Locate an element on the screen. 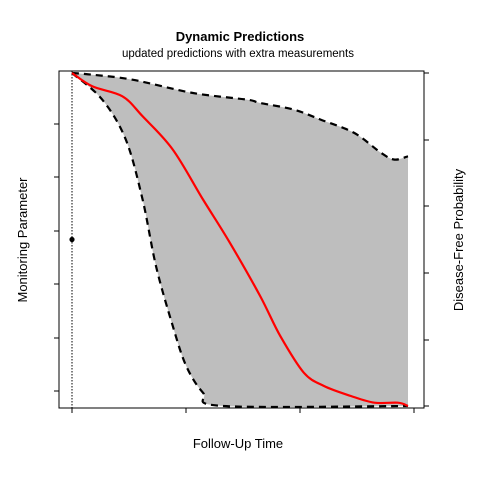  x-axis-label: Follow-Up Time is located at coordinates (238, 443).